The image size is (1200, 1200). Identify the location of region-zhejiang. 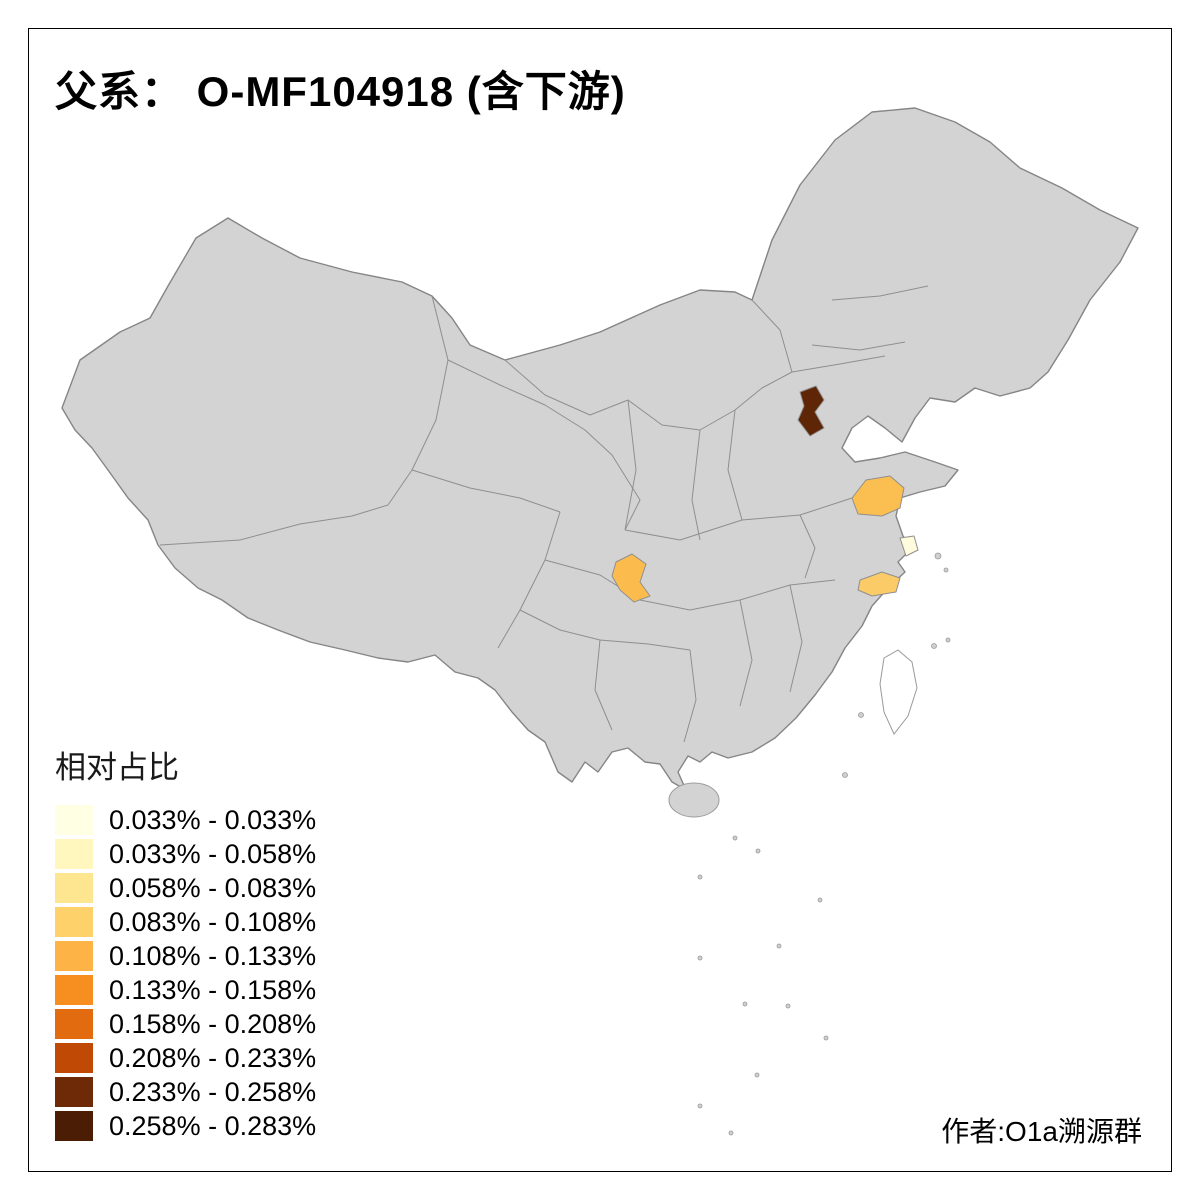
(879, 584).